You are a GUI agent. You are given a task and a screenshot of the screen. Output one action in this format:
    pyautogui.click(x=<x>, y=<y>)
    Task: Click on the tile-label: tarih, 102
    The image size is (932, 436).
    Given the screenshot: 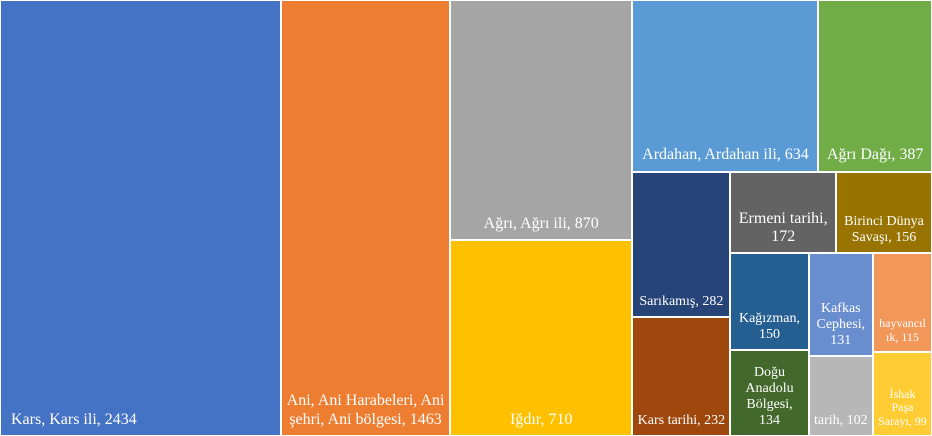 What is the action you would take?
    pyautogui.click(x=840, y=420)
    